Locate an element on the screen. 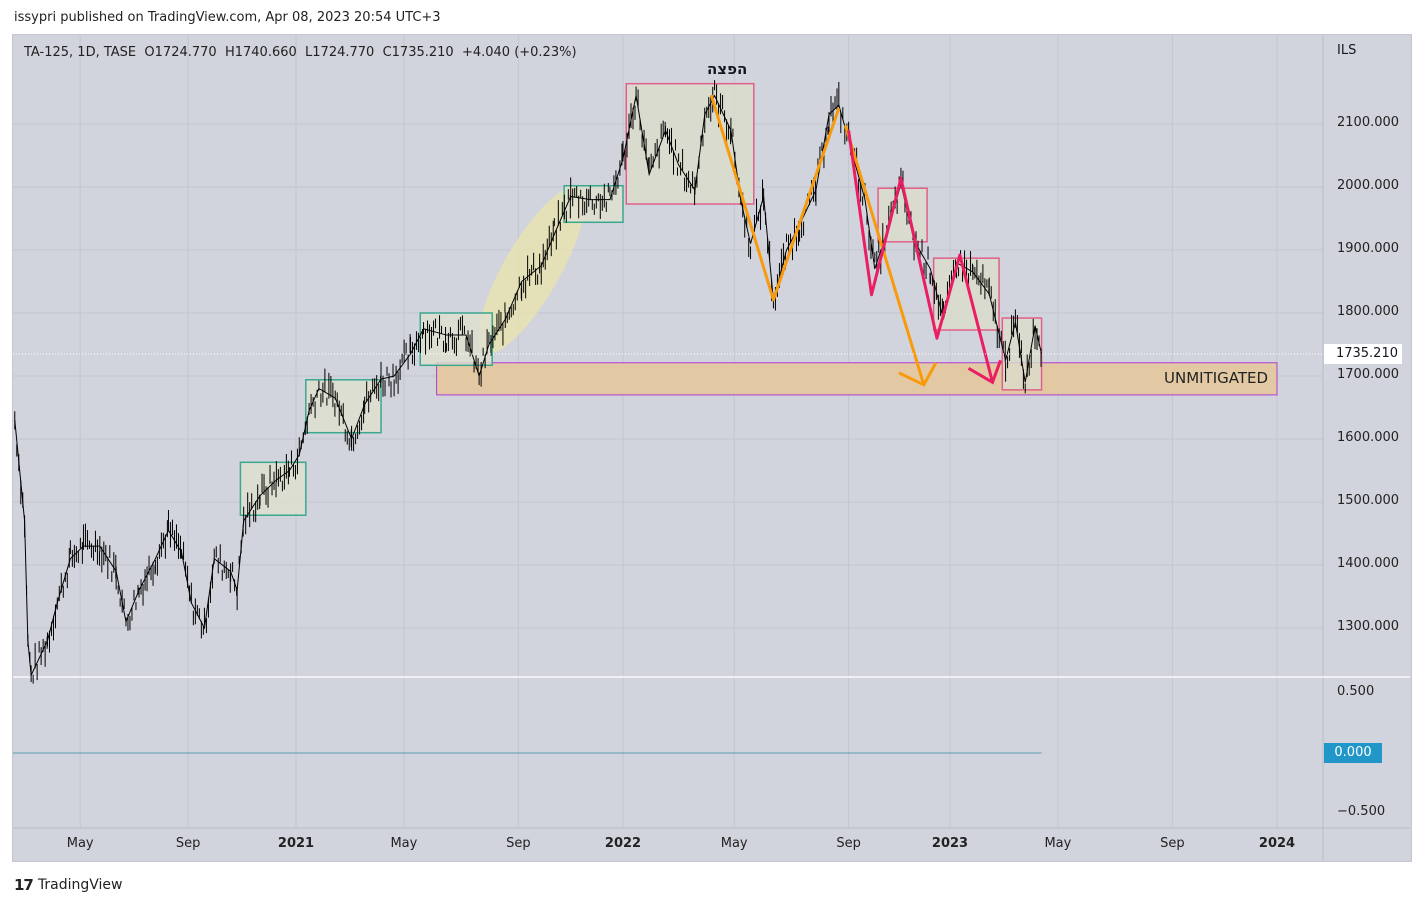 The image size is (1424, 906). time-tick-label: 2024 is located at coordinates (1277, 843).